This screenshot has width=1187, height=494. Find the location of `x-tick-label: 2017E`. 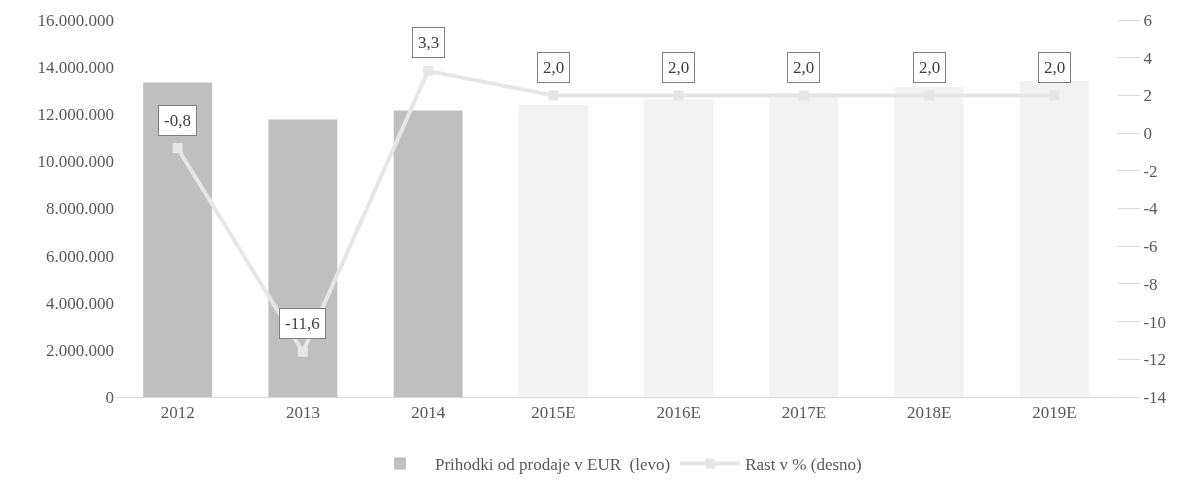

x-tick-label: 2017E is located at coordinates (804, 413).